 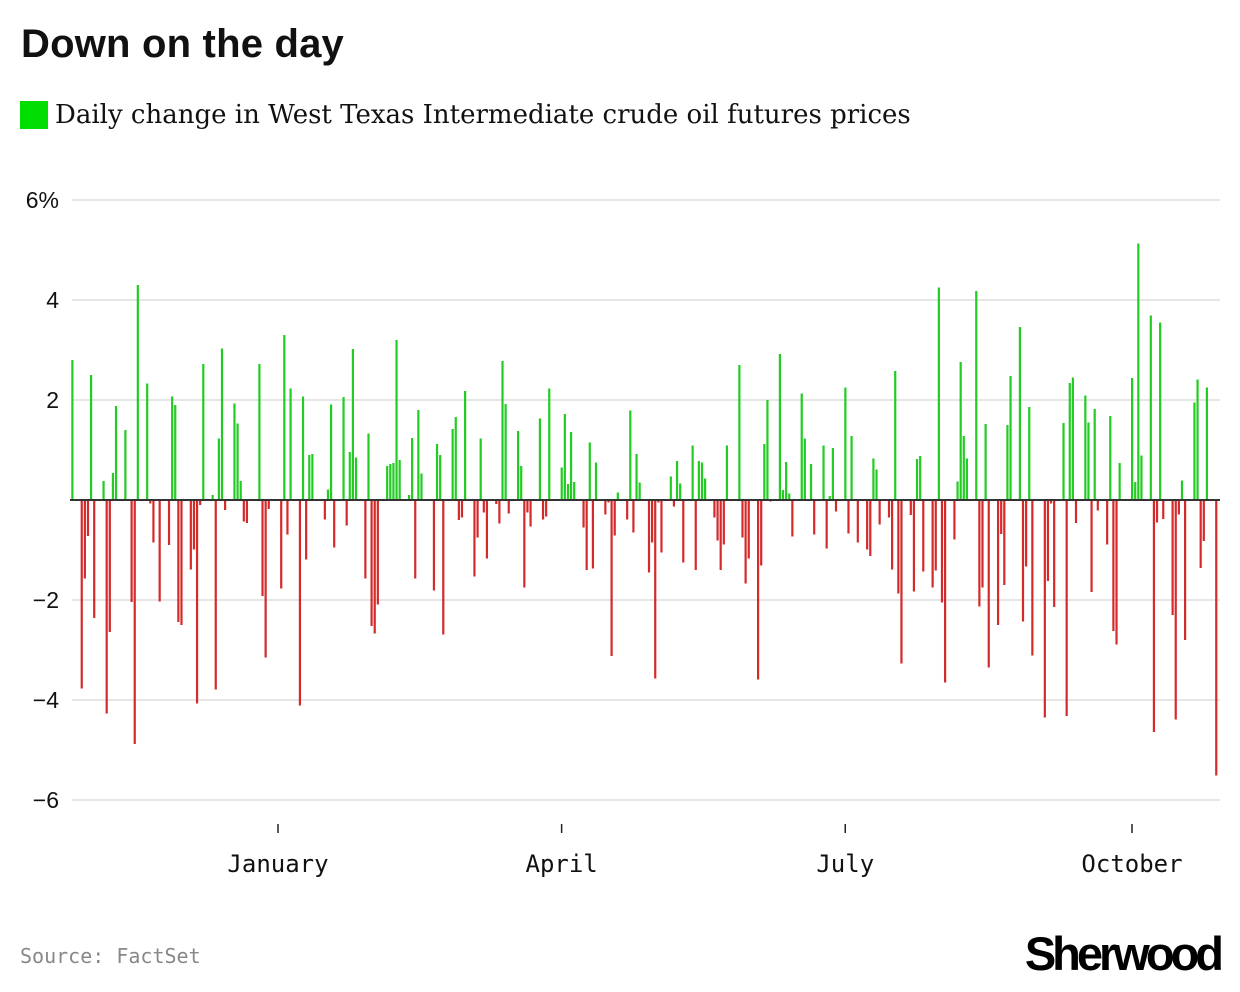 I want to click on y-tick-label: 4, so click(x=52, y=300).